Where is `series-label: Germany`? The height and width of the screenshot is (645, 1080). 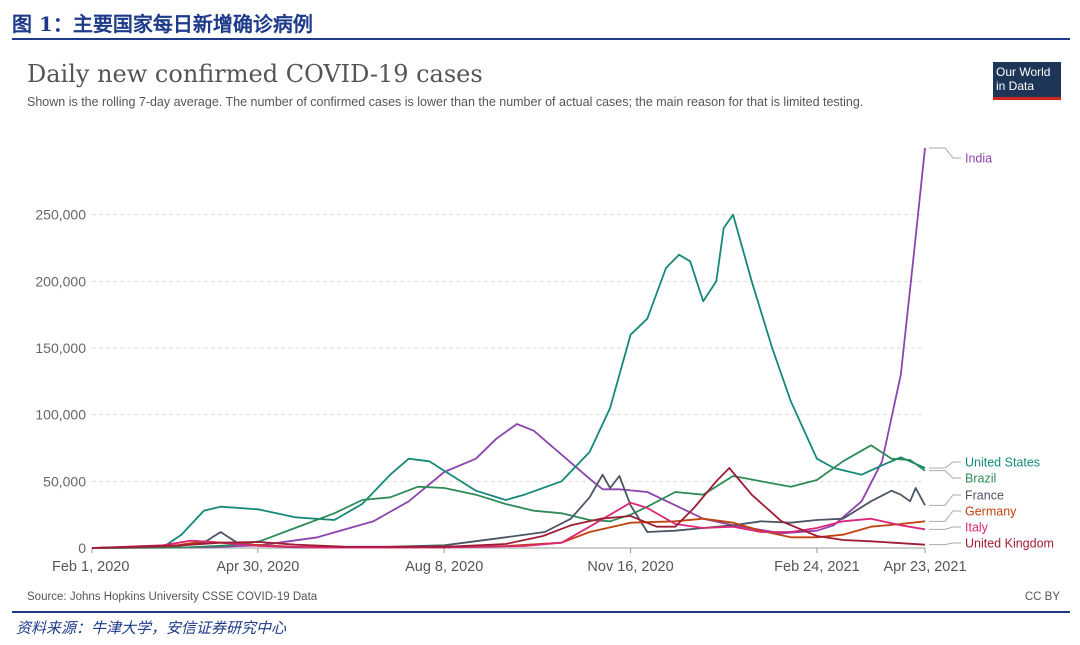 series-label: Germany is located at coordinates (991, 512).